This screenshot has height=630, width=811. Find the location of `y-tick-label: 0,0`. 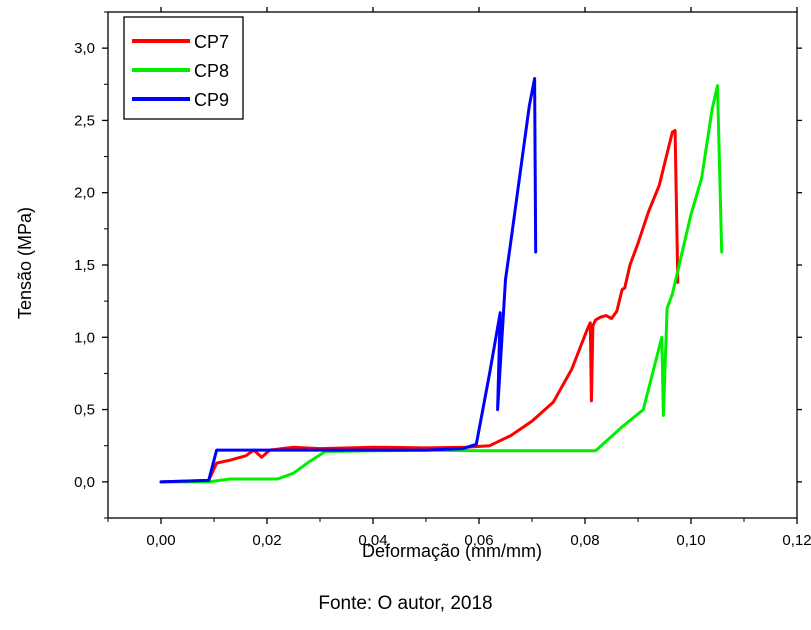

y-tick-label: 0,0 is located at coordinates (84, 482).